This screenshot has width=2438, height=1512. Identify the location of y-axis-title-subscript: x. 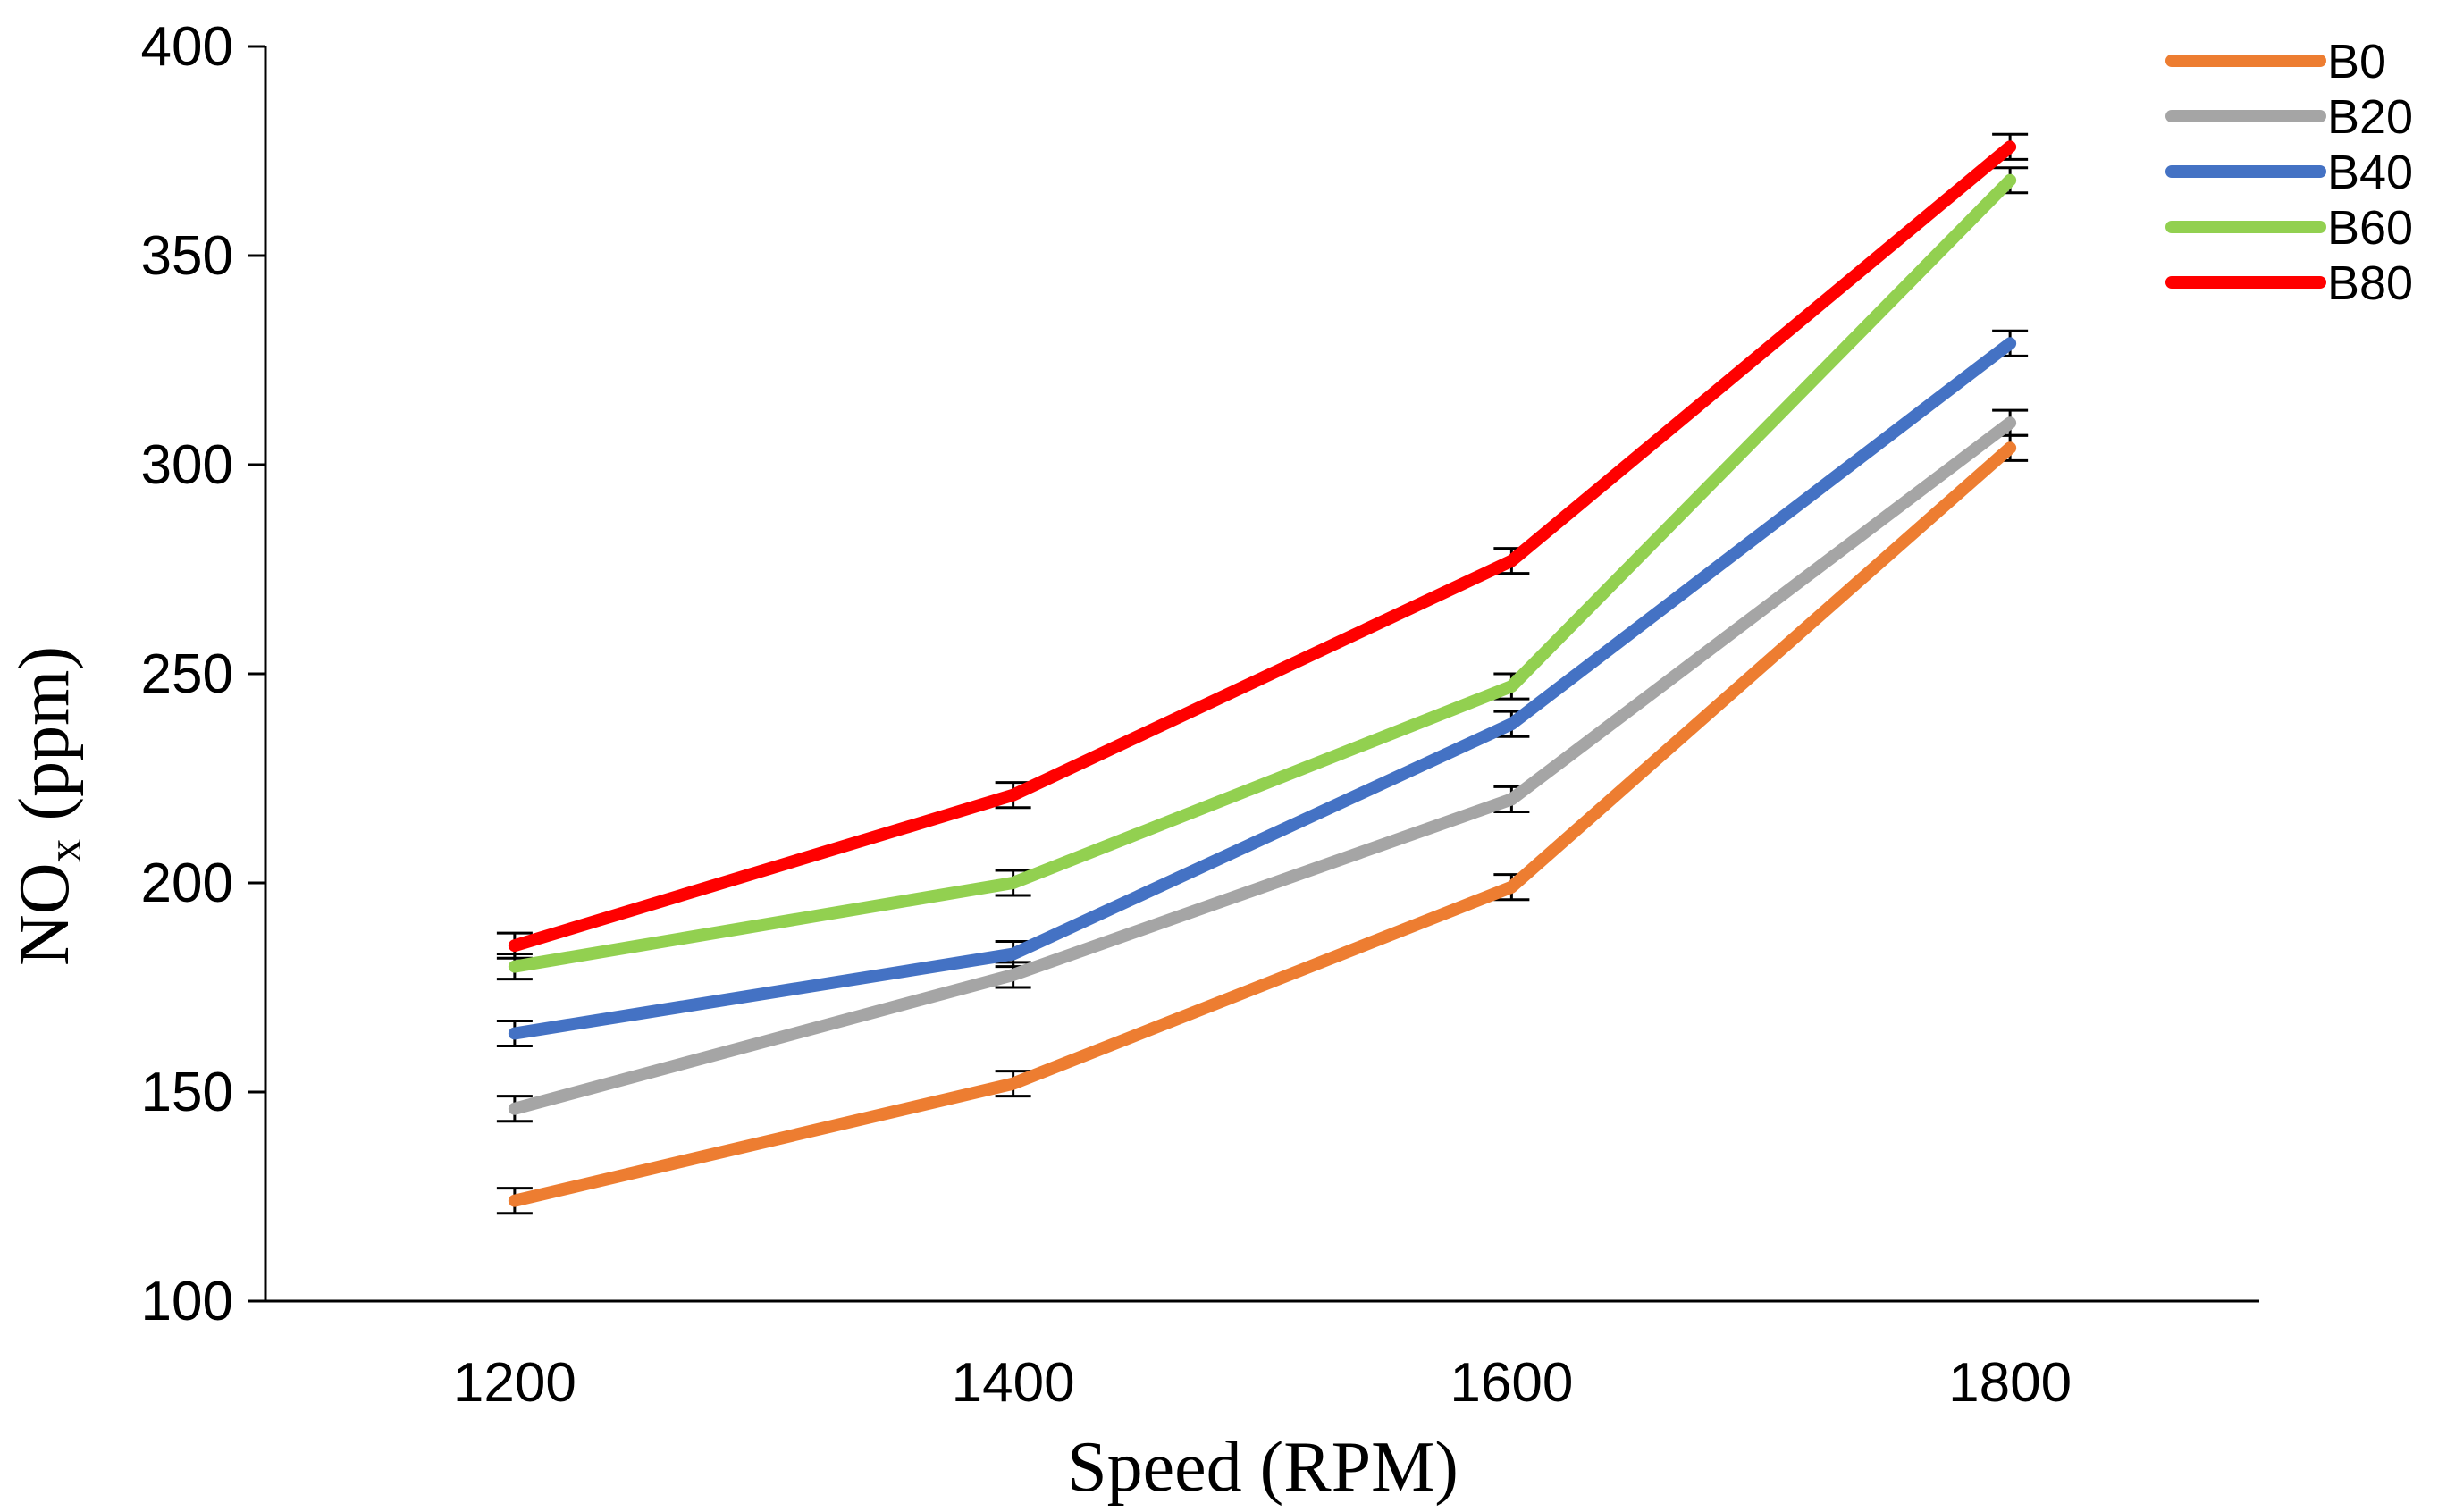
(64, 850).